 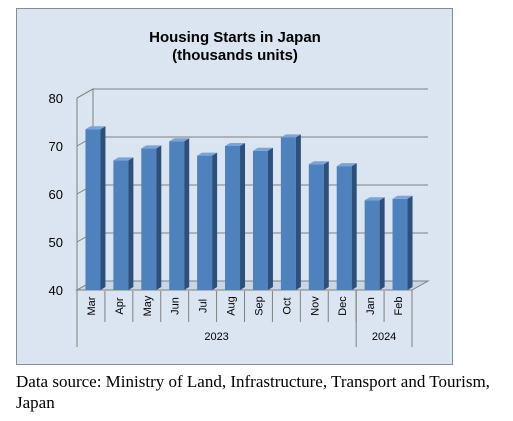 I want to click on x-tick-label: Apr, so click(x=120, y=305).